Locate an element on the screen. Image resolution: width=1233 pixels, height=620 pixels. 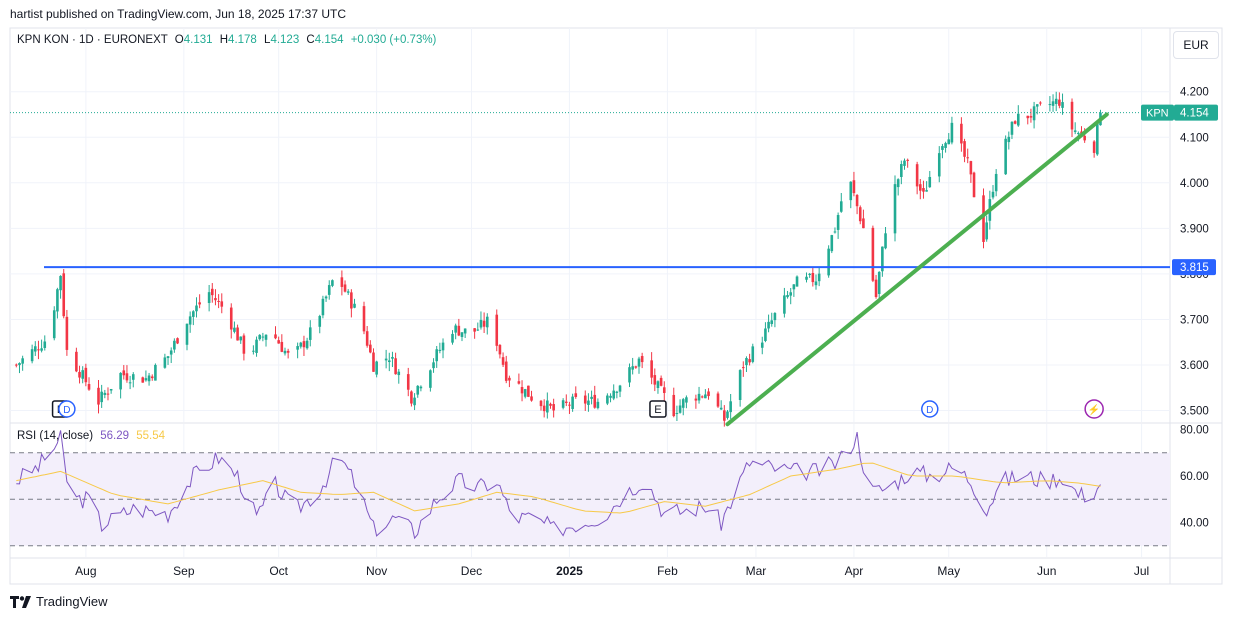
earnings-marker is located at coordinates (658, 409).